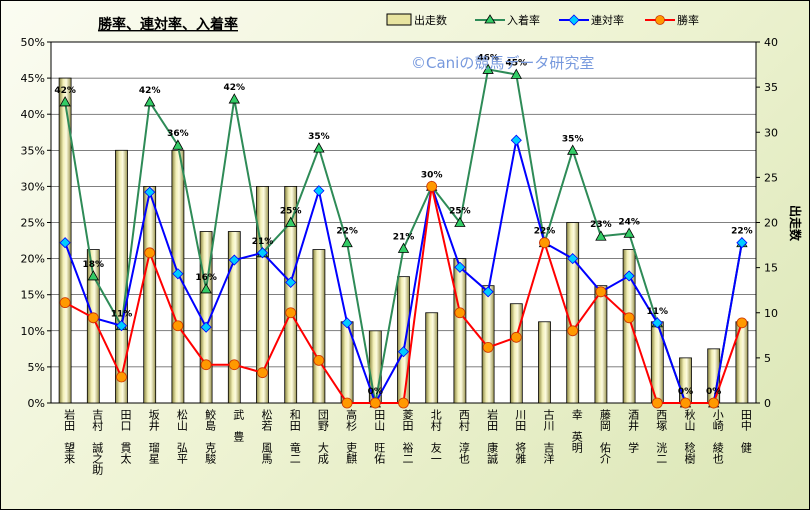 This screenshot has height=511, width=810. What do you see at coordinates (658, 312) in the screenshot?
I see `data-label: 11%` at bounding box center [658, 312].